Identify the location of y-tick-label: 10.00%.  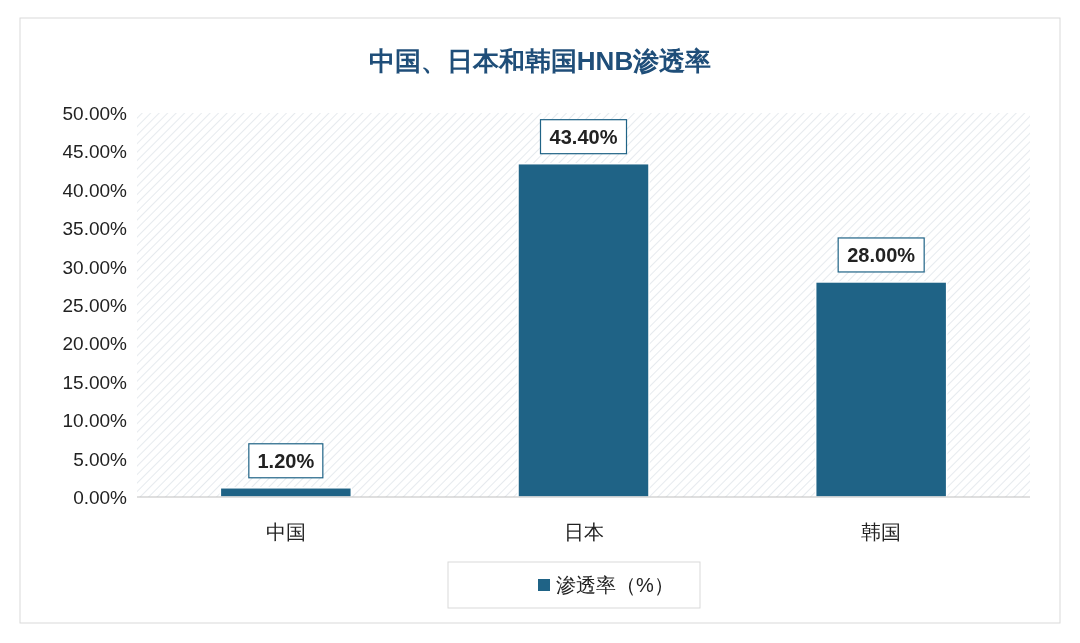
(95, 421).